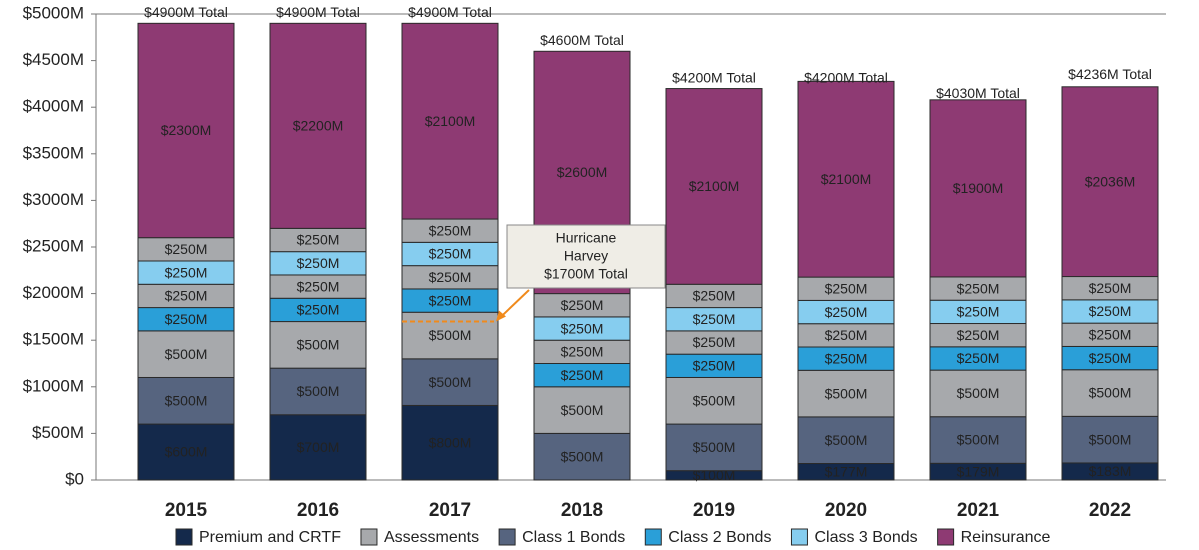  What do you see at coordinates (53, 245) in the screenshot?
I see `y-tick-label: $2500M` at bounding box center [53, 245].